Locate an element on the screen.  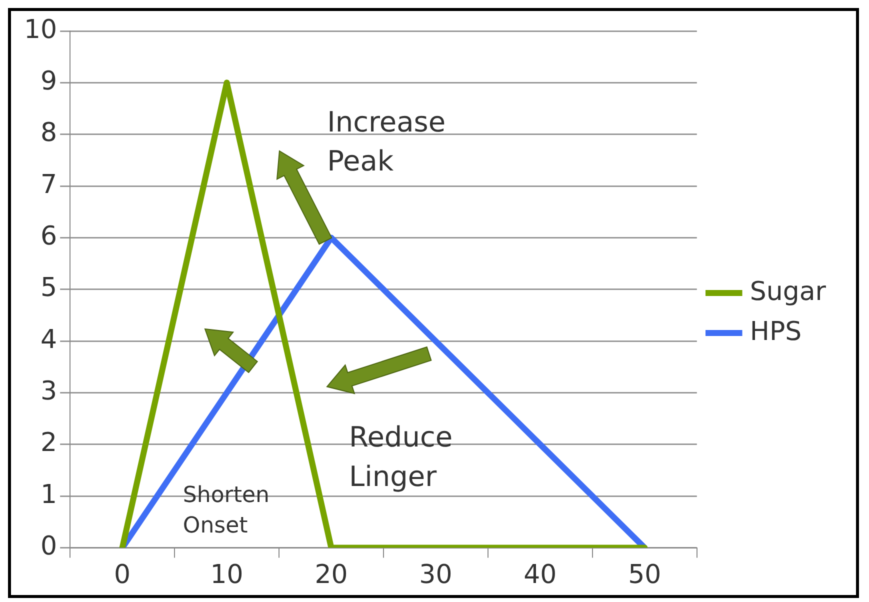
y-tick-label: 10 is located at coordinates (41, 29).